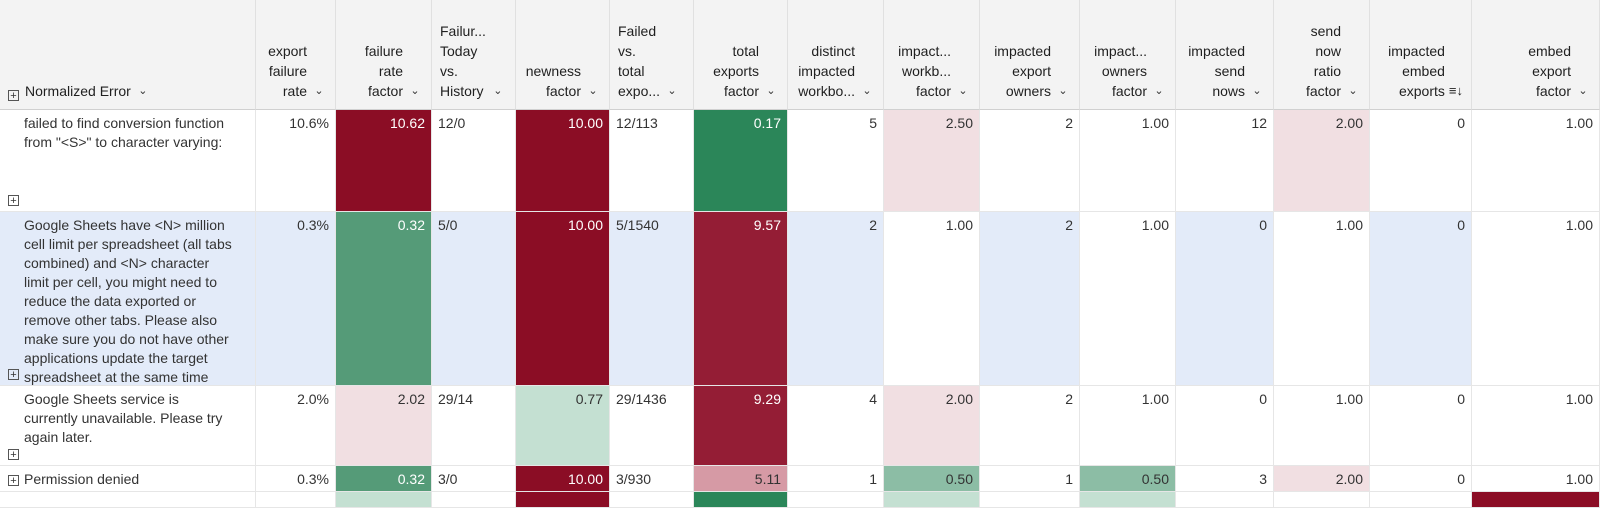  Describe the element at coordinates (1333, 61) in the screenshot. I see `column-header-label-wrap: send now ratio factor ⌄` at that location.